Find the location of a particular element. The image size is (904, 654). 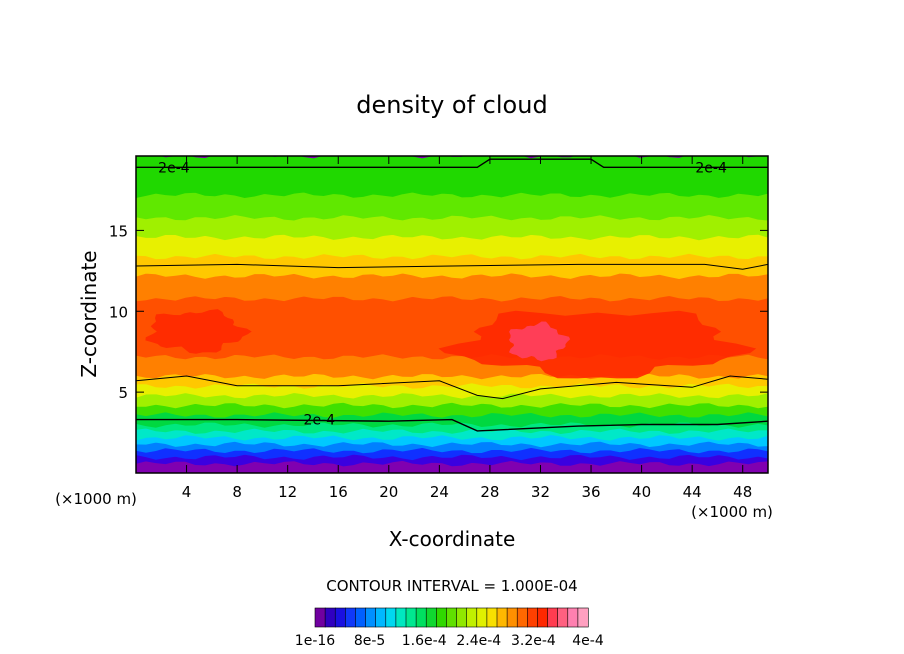

x-tick-label: 40 is located at coordinates (641, 492).